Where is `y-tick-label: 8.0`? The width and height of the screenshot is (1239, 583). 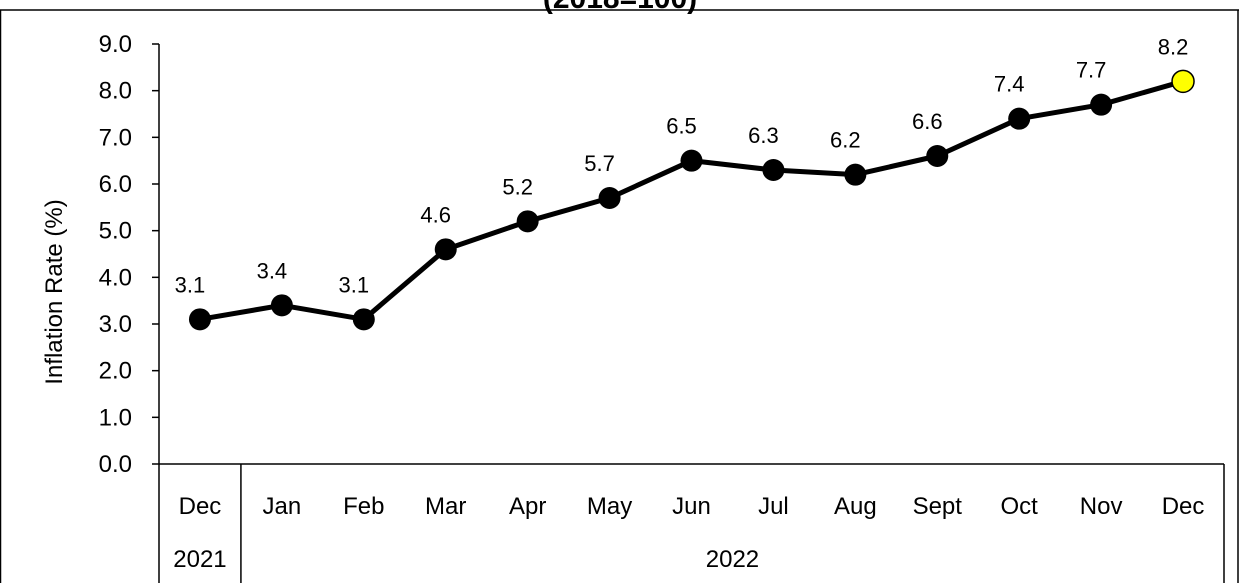 y-tick-label: 8.0 is located at coordinates (115, 91).